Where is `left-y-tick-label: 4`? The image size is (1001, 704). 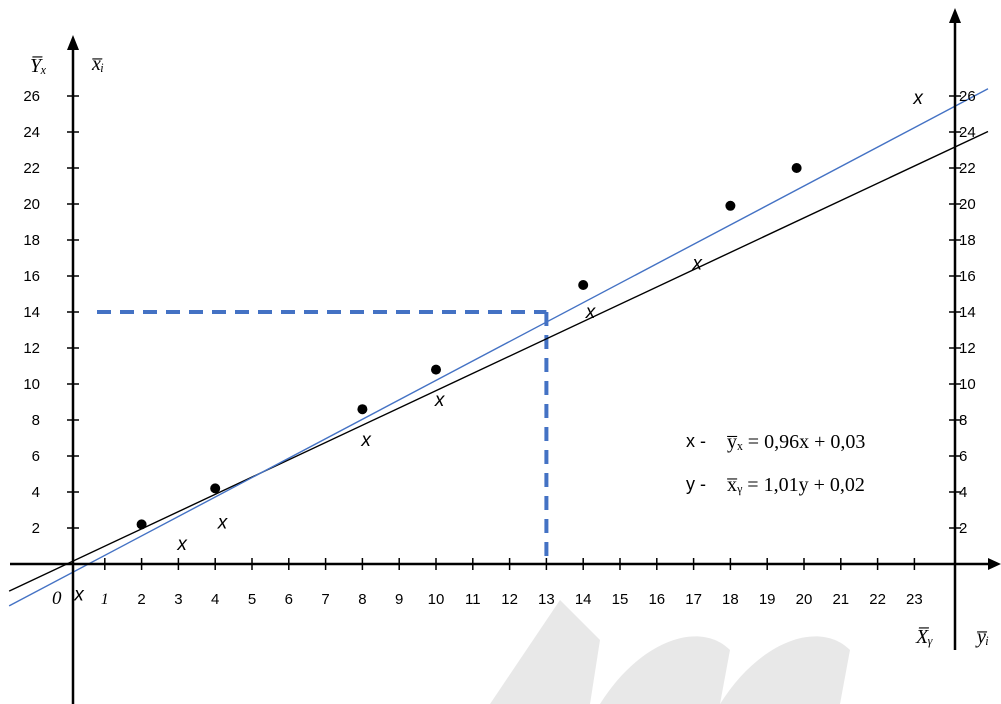
left-y-tick-label: 4 is located at coordinates (36, 492).